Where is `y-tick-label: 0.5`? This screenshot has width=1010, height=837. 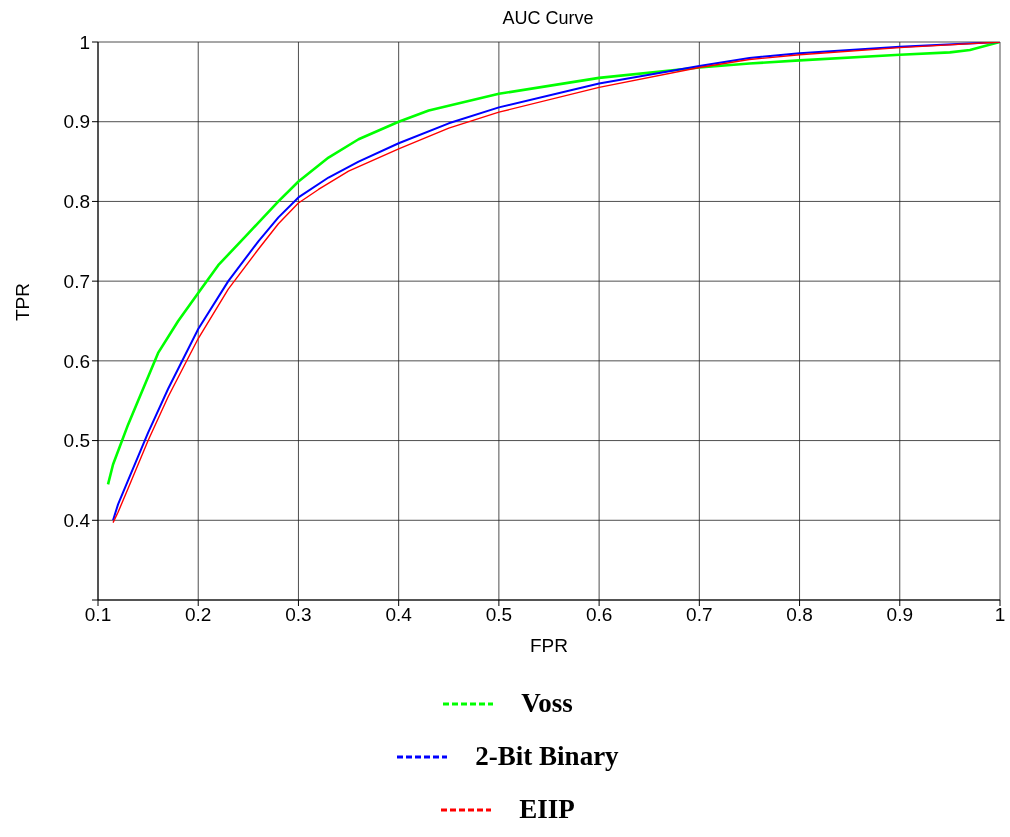 y-tick-label: 0.5 is located at coordinates (76, 441).